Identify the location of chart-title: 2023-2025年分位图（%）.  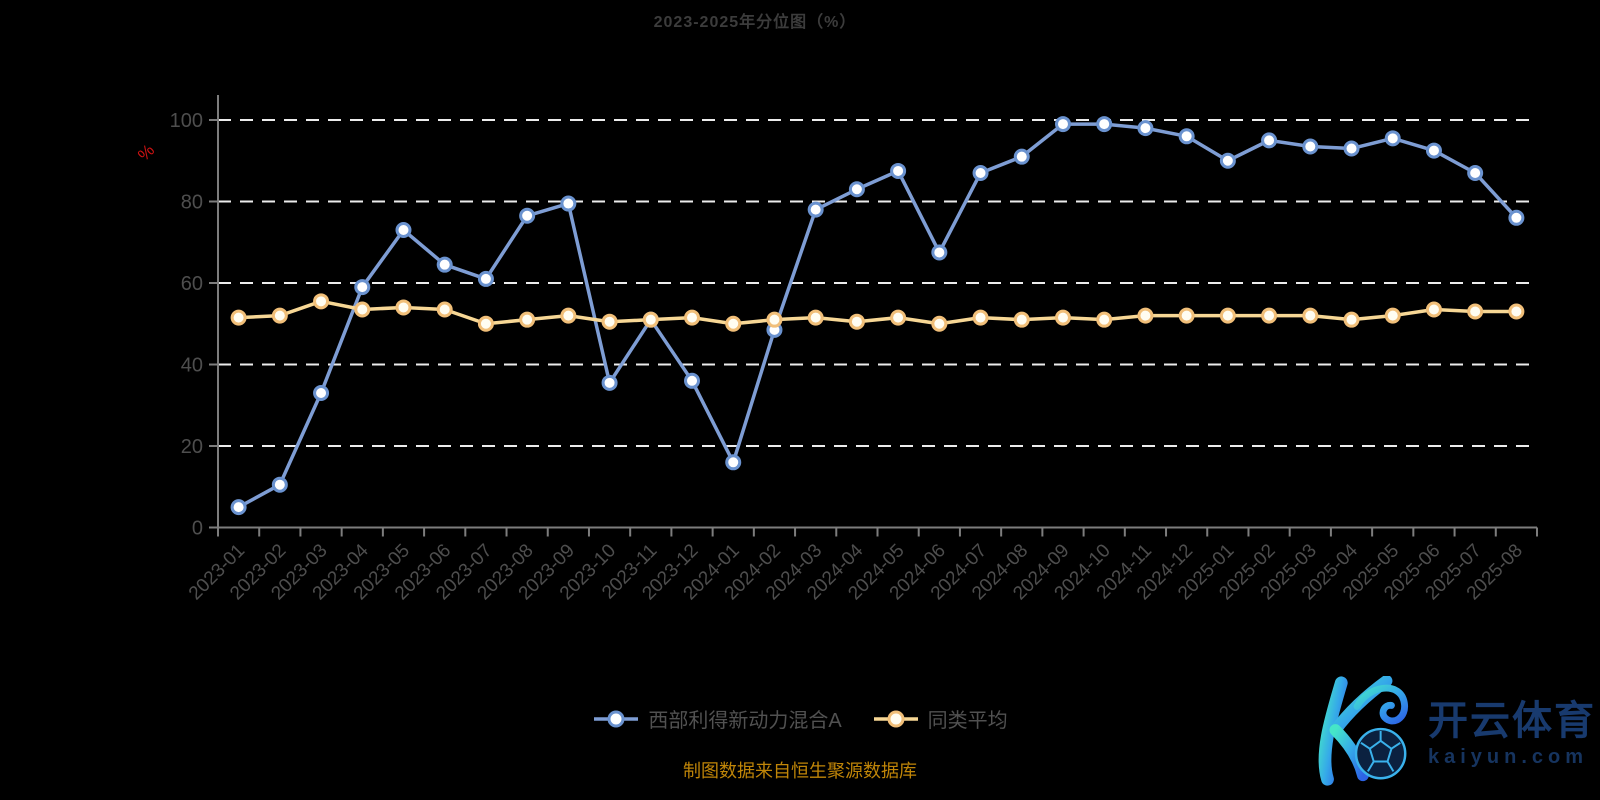
(755, 22).